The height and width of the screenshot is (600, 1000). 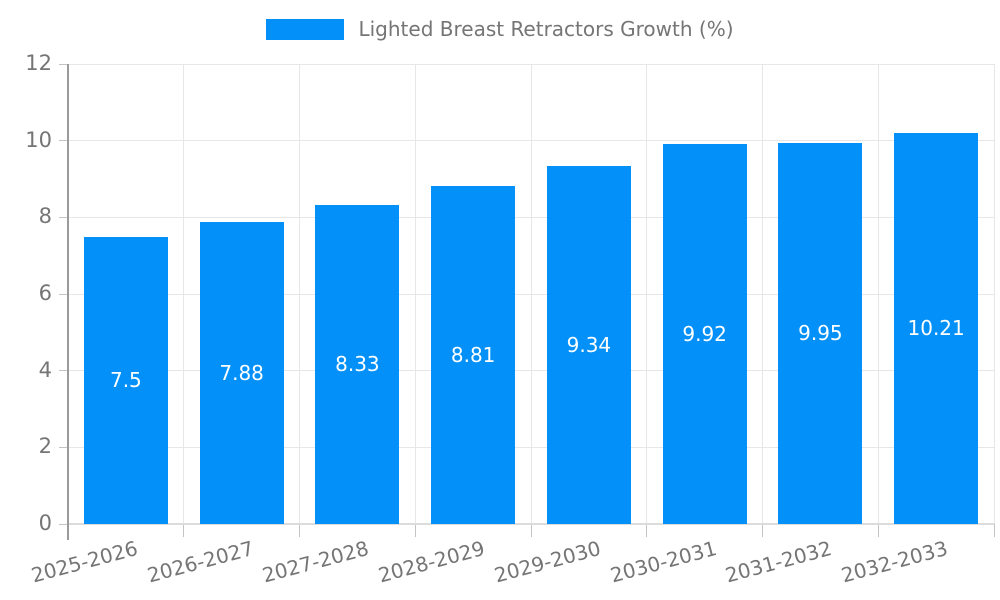 I want to click on x-axis-line, so click(x=531, y=524).